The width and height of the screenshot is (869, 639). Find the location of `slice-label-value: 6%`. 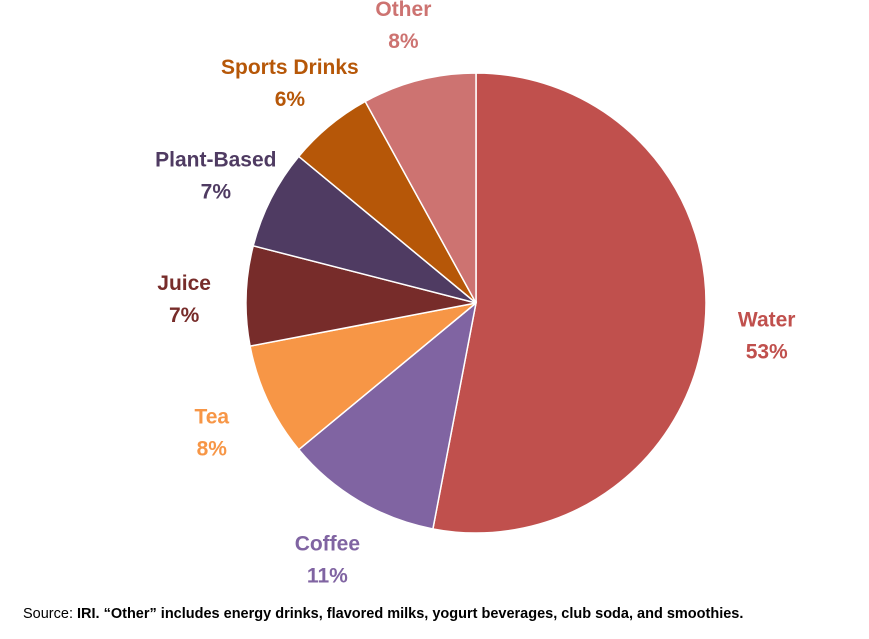

slice-label-value: 6% is located at coordinates (290, 99).